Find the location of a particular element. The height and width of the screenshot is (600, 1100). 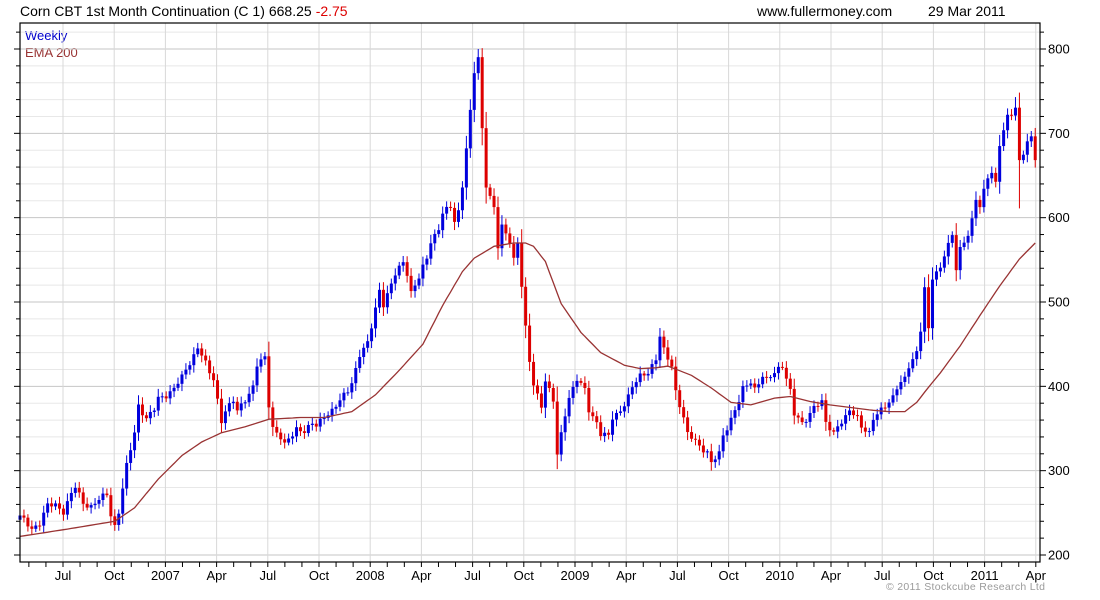

svg-text: 700 is located at coordinates (1059, 133).